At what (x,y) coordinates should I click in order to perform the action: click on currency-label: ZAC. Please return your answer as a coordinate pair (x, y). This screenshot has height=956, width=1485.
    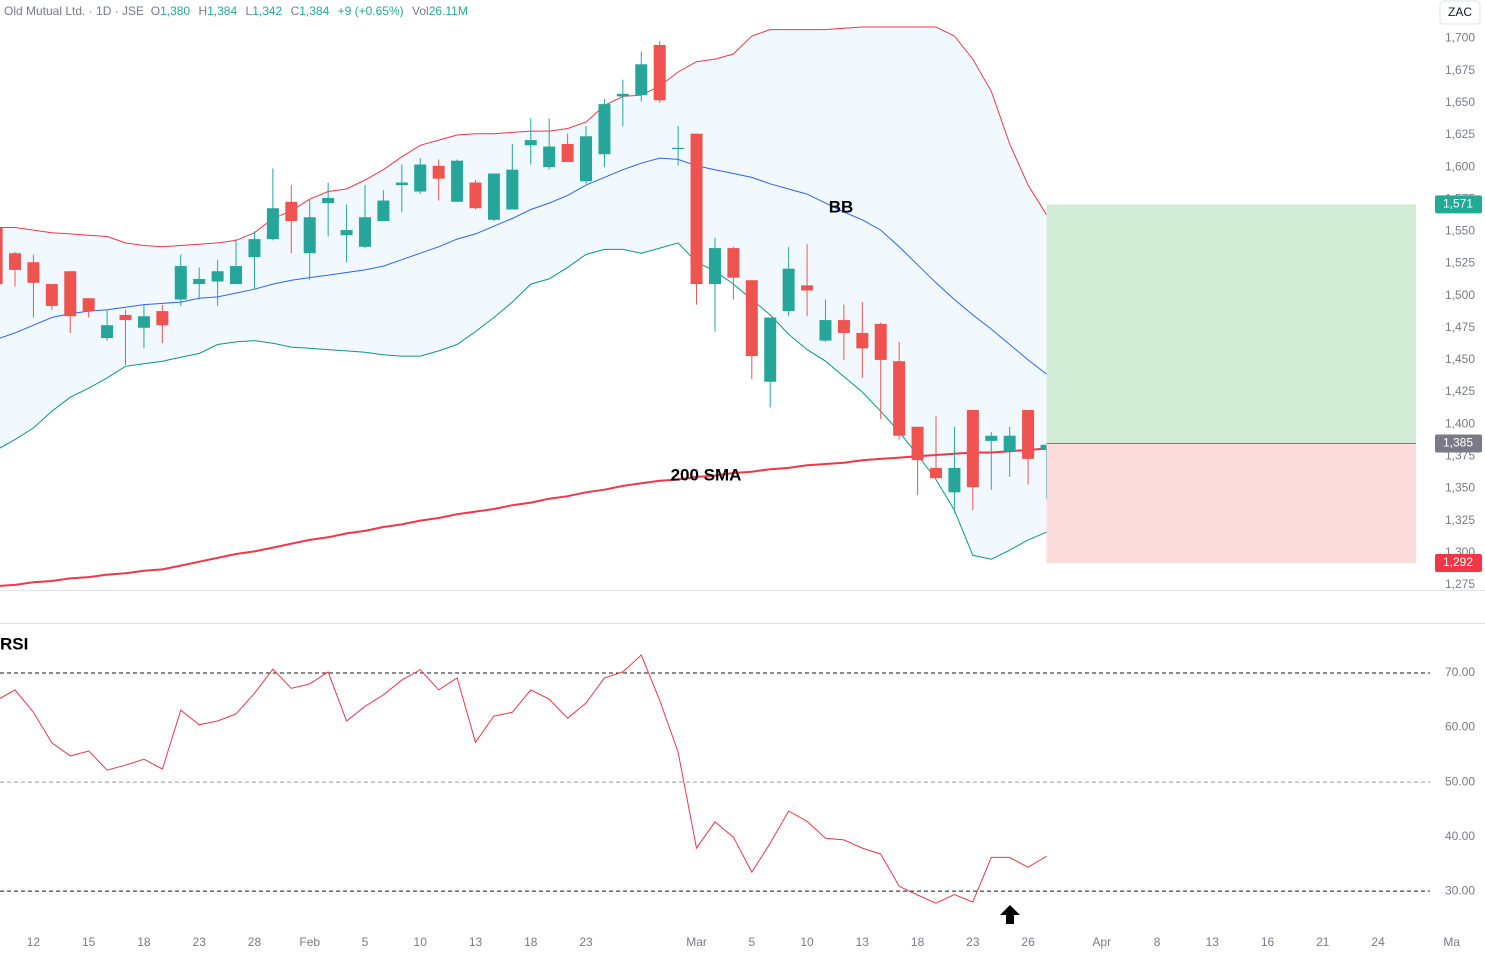
    Looking at the image, I should click on (1460, 12).